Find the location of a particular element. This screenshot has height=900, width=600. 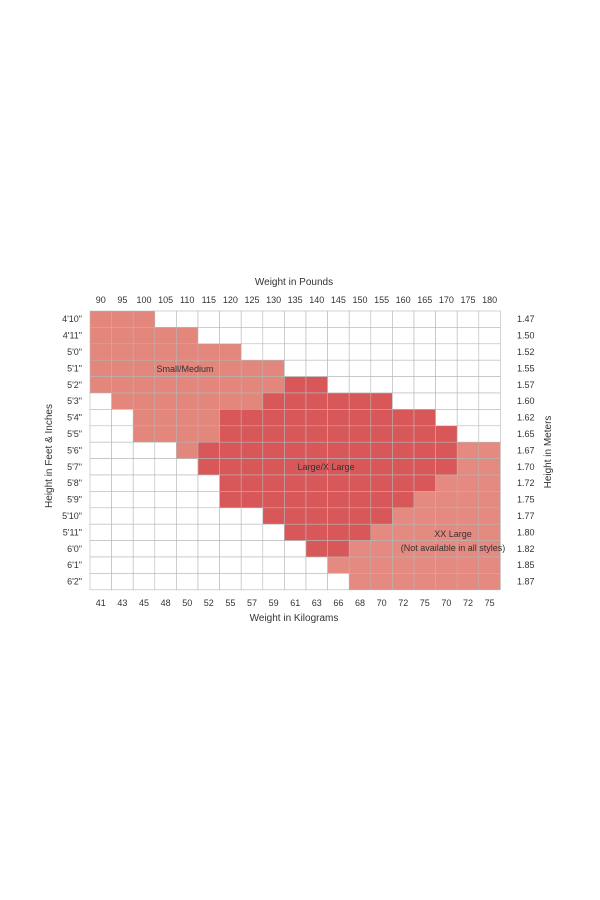

pound-tick-label: 135 is located at coordinates (295, 300).